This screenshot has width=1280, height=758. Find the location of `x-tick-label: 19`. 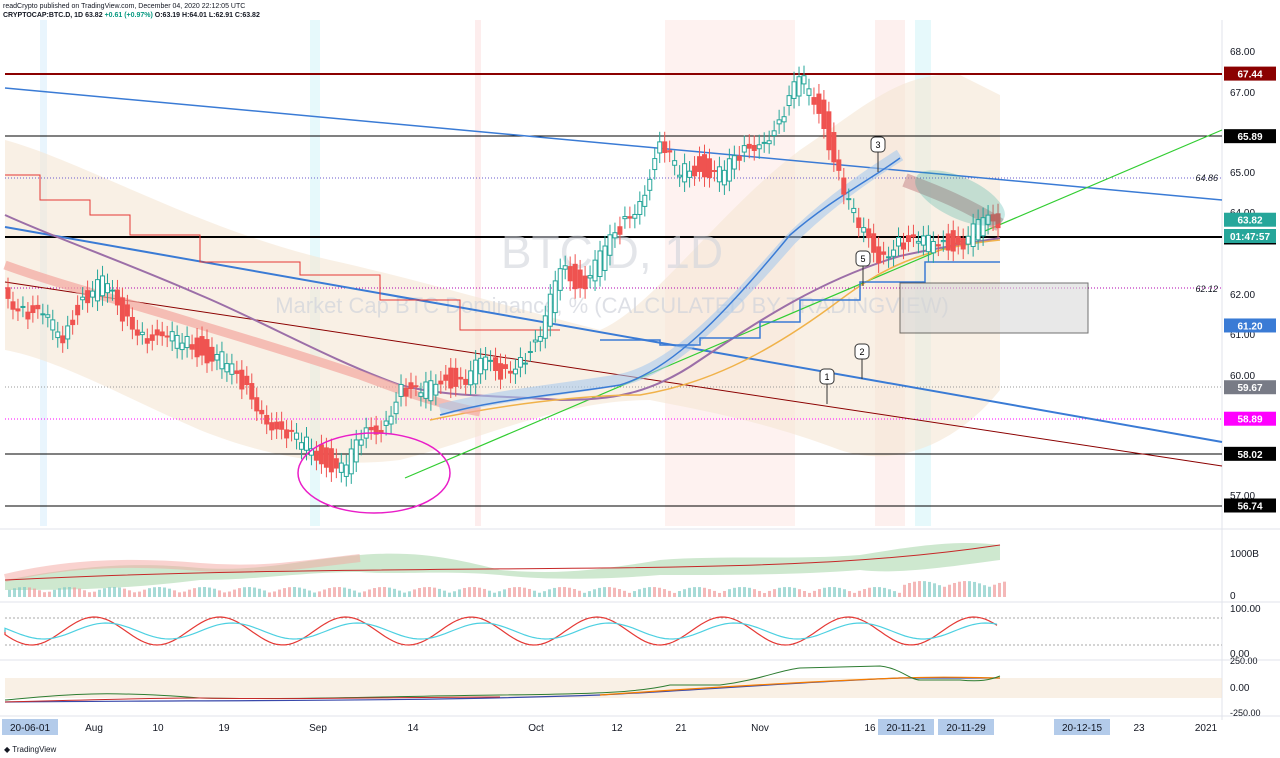

x-tick-label: 19 is located at coordinates (224, 728).